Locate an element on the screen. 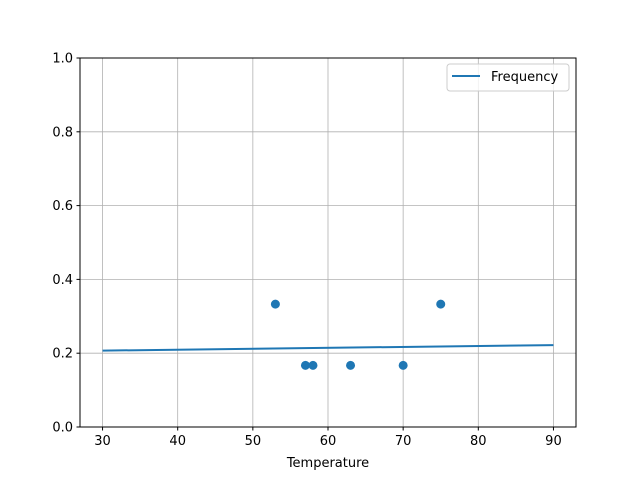 This screenshot has width=640, height=484. x-tick-label: 80 is located at coordinates (478, 441).